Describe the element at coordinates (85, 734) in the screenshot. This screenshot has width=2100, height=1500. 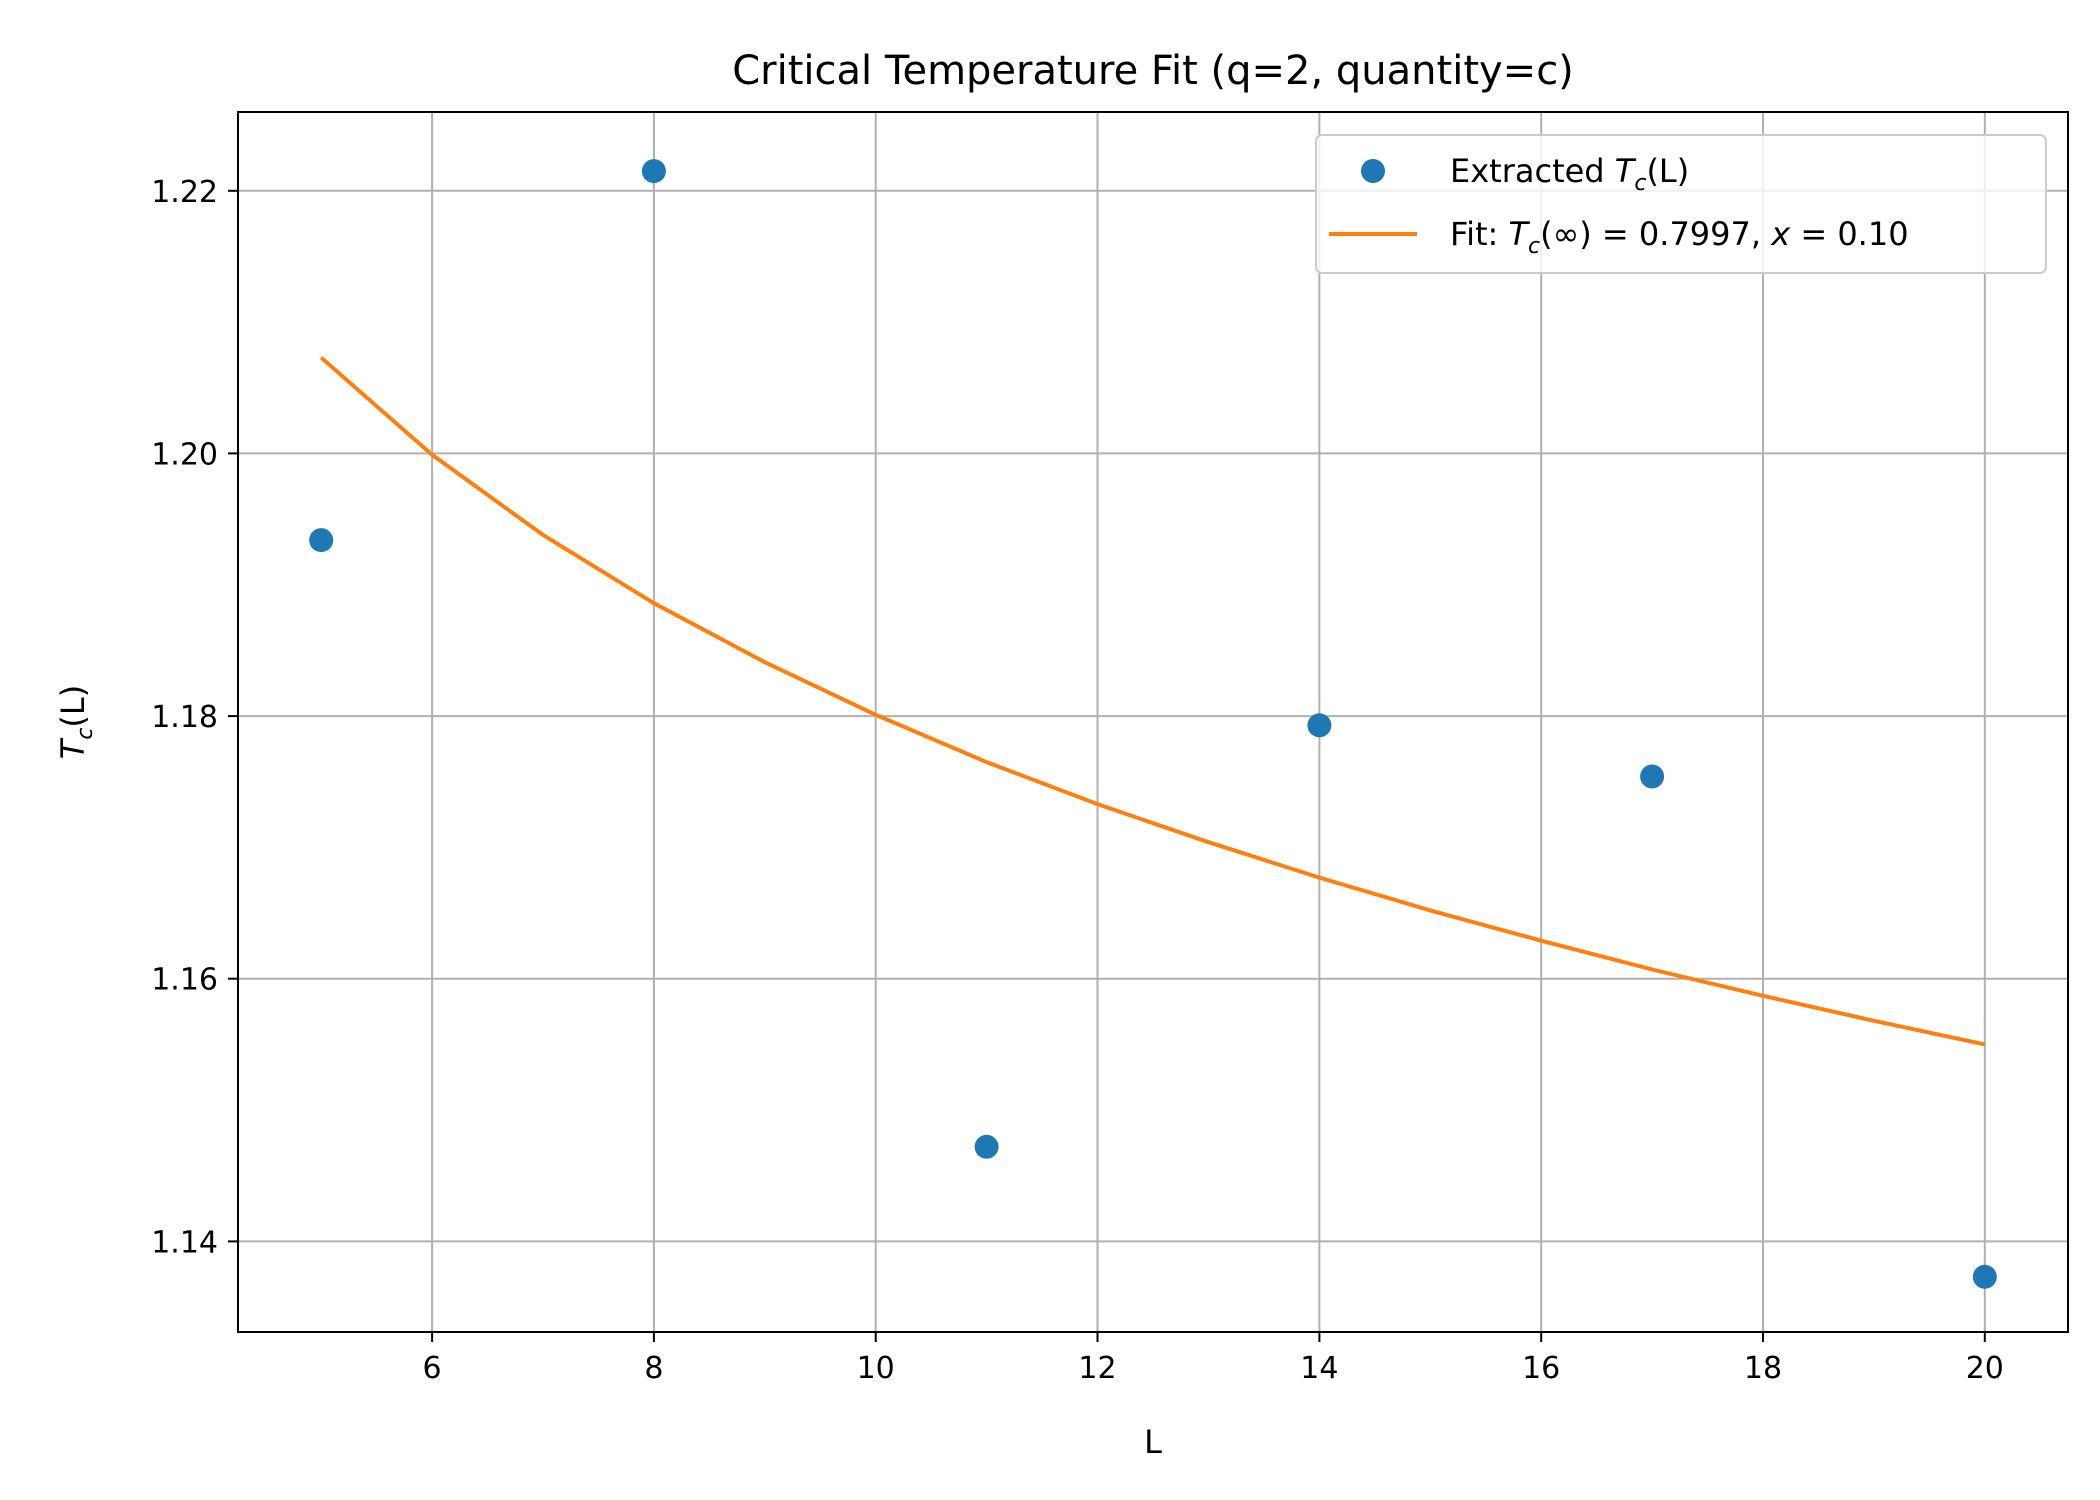
I see `y-axis-label-sub: c` at that location.